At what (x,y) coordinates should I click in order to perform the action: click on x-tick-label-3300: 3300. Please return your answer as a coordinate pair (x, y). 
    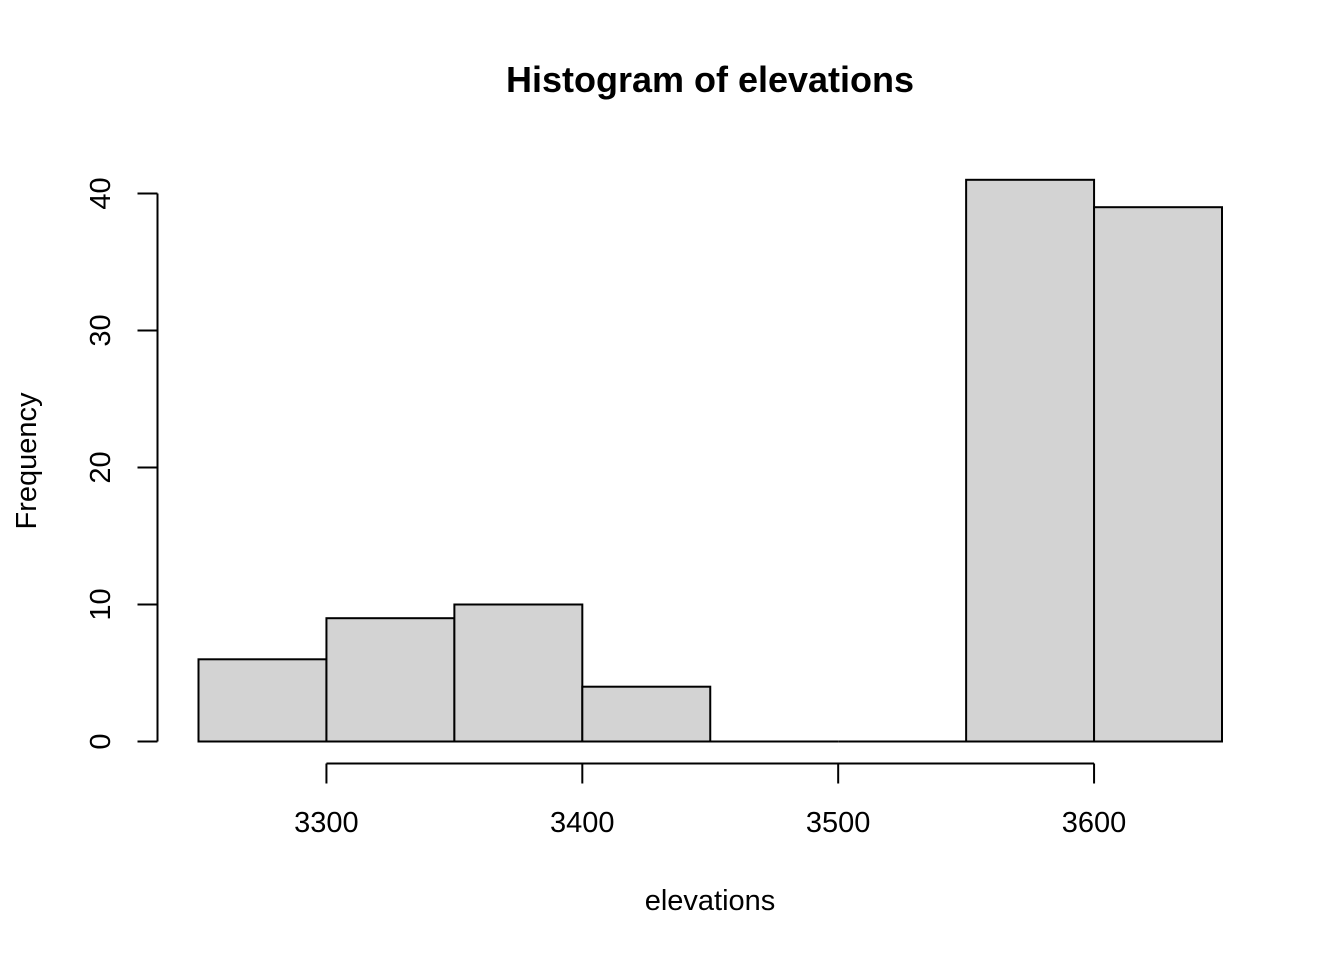
    Looking at the image, I should click on (326, 823).